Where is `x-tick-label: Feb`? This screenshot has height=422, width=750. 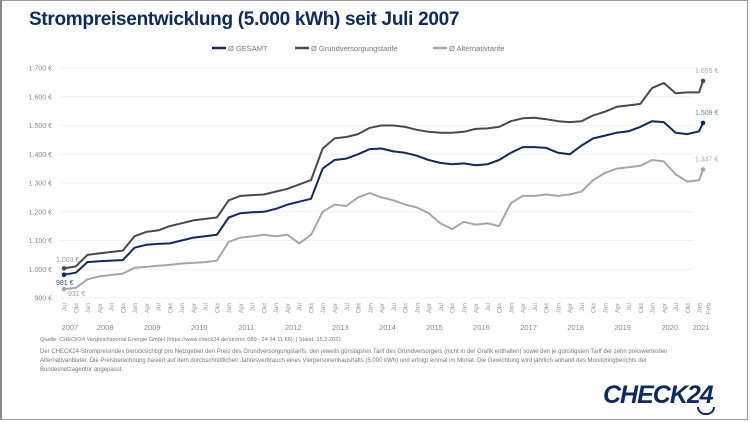 x-tick-label: Feb is located at coordinates (709, 309).